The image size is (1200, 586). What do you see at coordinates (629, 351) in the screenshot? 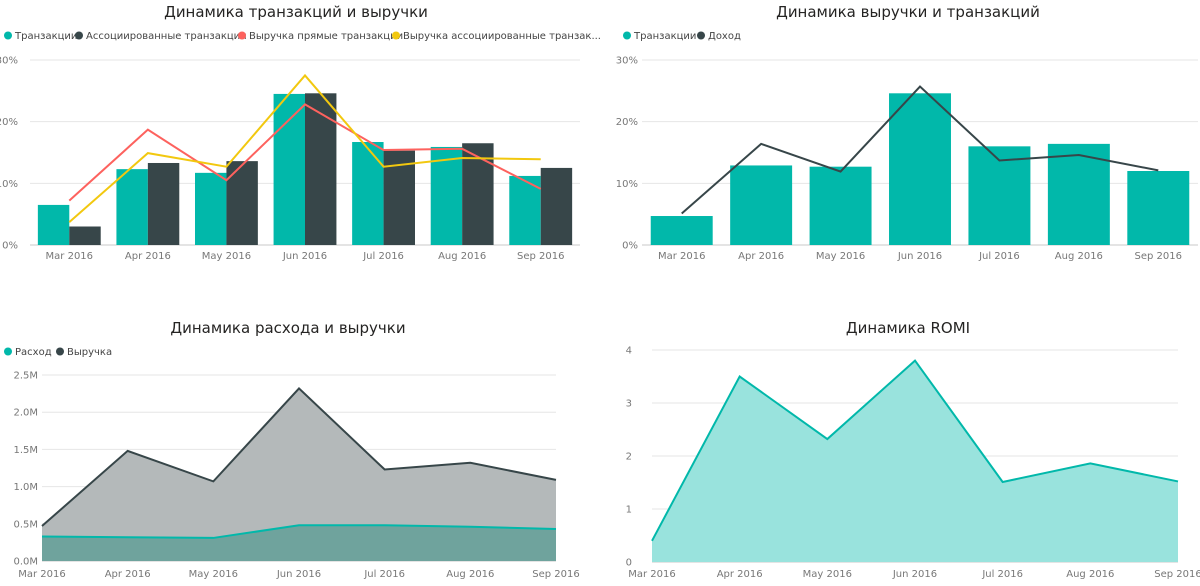
I see `y-tick-label: 4` at bounding box center [629, 351].